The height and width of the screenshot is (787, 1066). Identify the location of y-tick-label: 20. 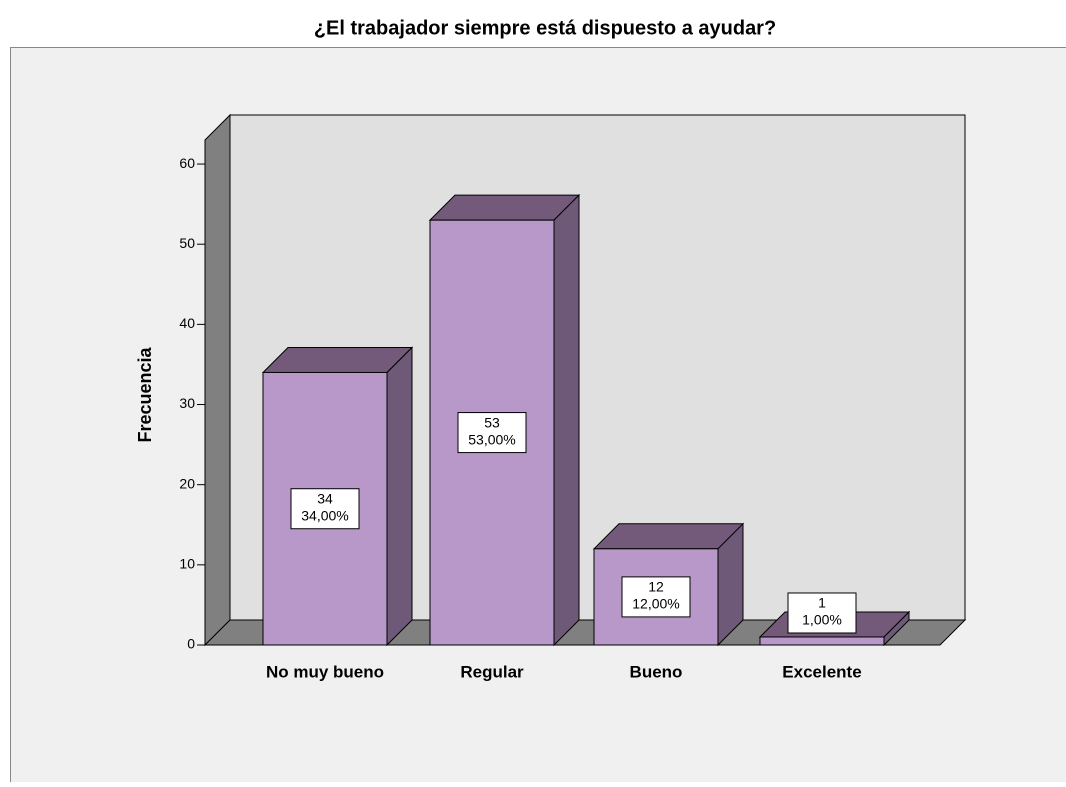
(187, 483).